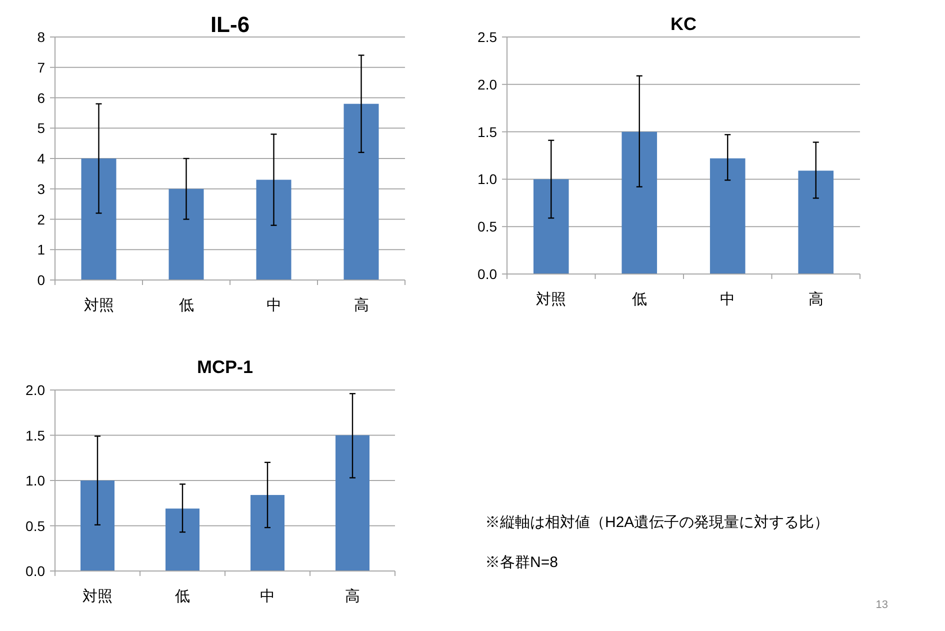 The height and width of the screenshot is (631, 945). I want to click on chart-title: IL-6, so click(230, 24).